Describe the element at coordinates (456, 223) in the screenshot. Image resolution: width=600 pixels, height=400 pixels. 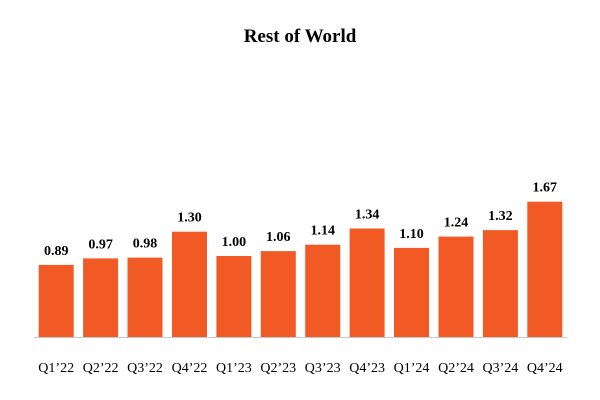
I see `data-label: 1.24` at that location.